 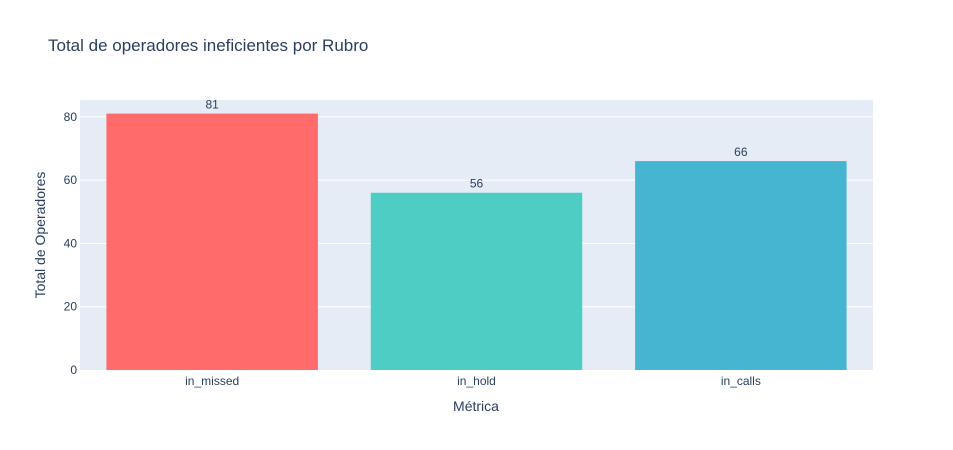 I want to click on y-tick-label: 60, so click(x=71, y=180).